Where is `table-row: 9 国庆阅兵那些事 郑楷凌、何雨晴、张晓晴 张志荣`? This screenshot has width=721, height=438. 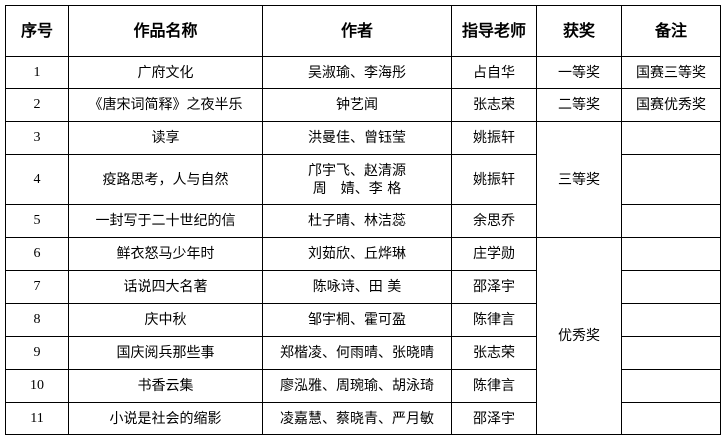 table-row: 9 国庆阅兵那些事 郑楷凌、何雨晴、张晓晴 张志荣 is located at coordinates (363, 353).